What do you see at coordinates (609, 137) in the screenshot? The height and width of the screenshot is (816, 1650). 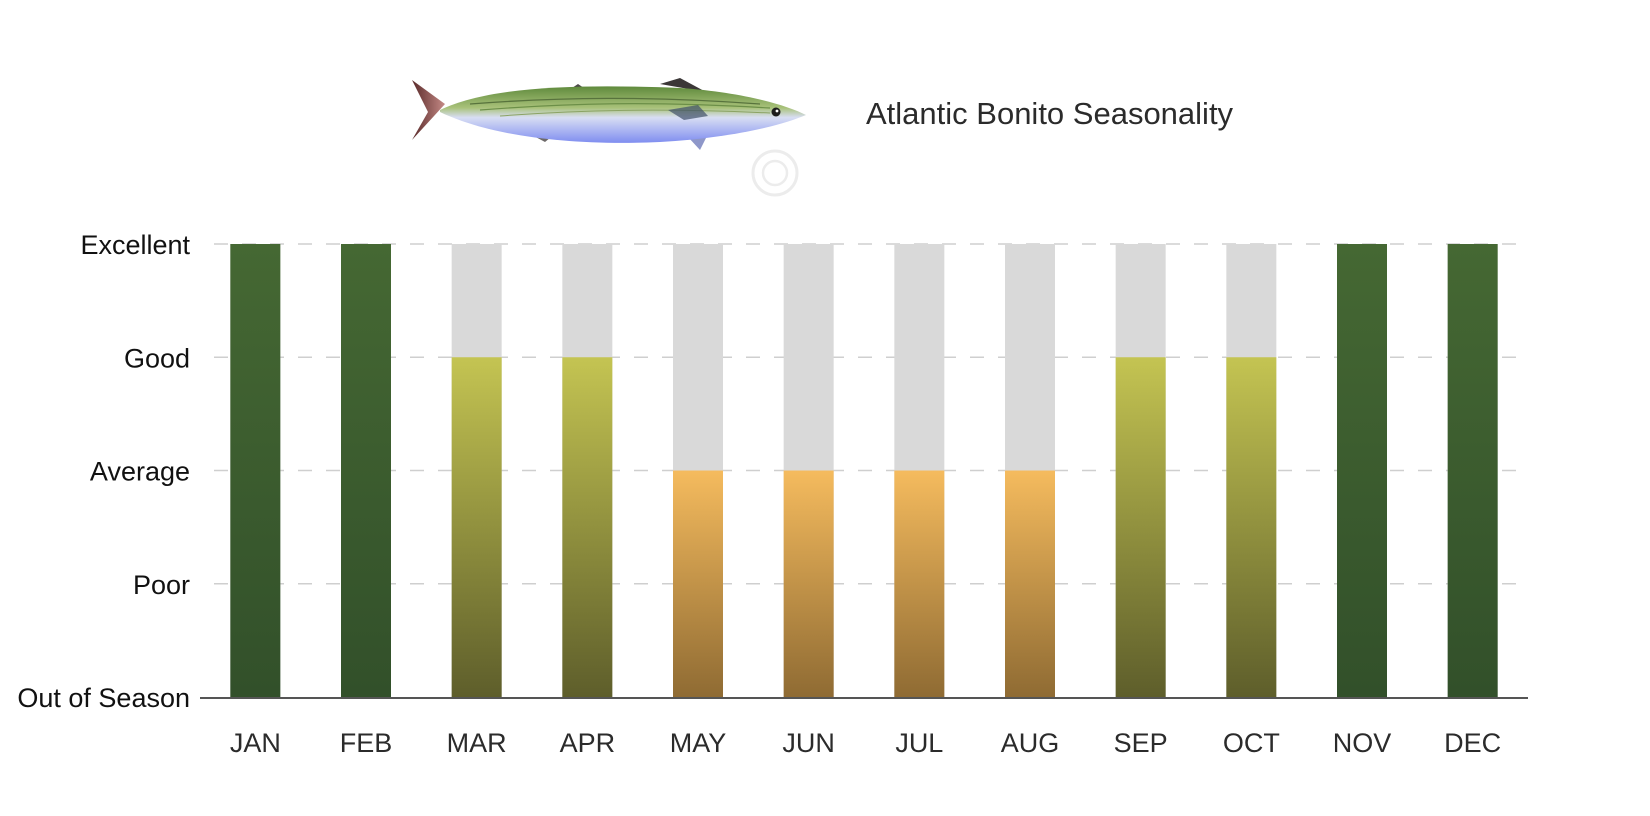 I see `tuna-fish-icon` at bounding box center [609, 137].